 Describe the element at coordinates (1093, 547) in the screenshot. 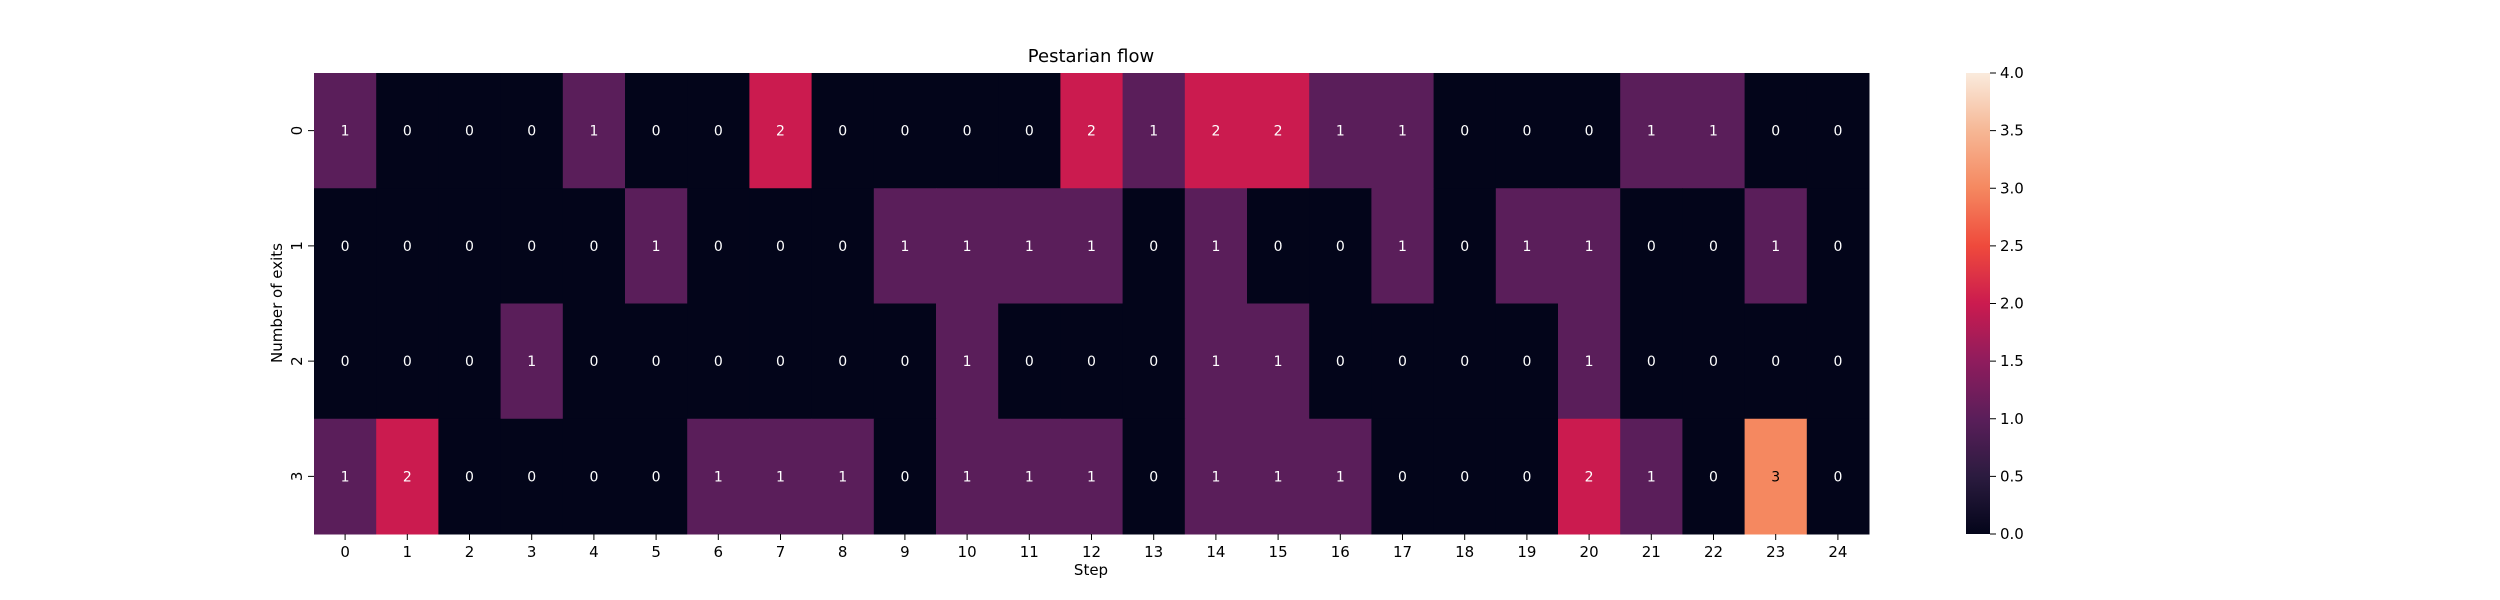

I see `x-axis-ticks: 0 1 2 3 4 5 6 7 8 9 10 11 12 13 14 15 16 17 18 19 20 21 22 23 24` at that location.